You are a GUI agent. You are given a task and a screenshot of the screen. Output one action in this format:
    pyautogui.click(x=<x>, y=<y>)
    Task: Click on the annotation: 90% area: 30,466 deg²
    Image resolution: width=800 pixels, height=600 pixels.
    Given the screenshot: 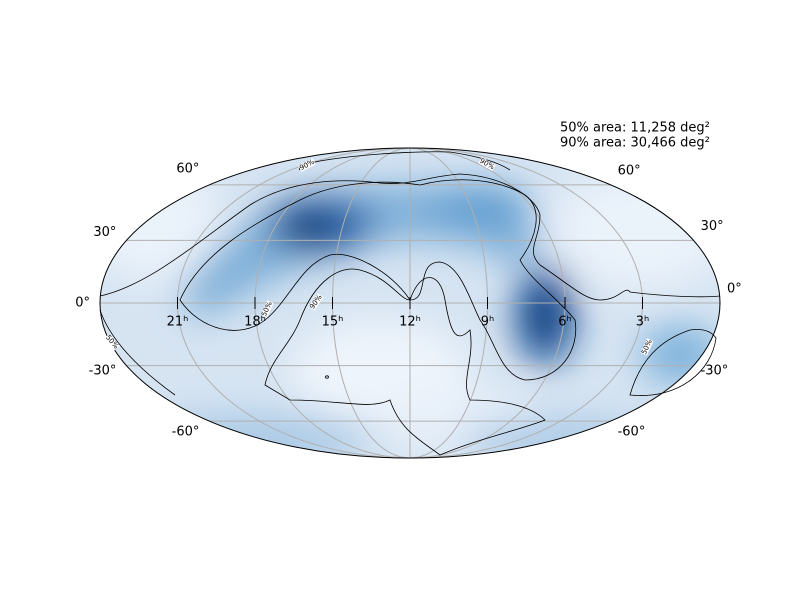 What is the action you would take?
    pyautogui.click(x=635, y=143)
    